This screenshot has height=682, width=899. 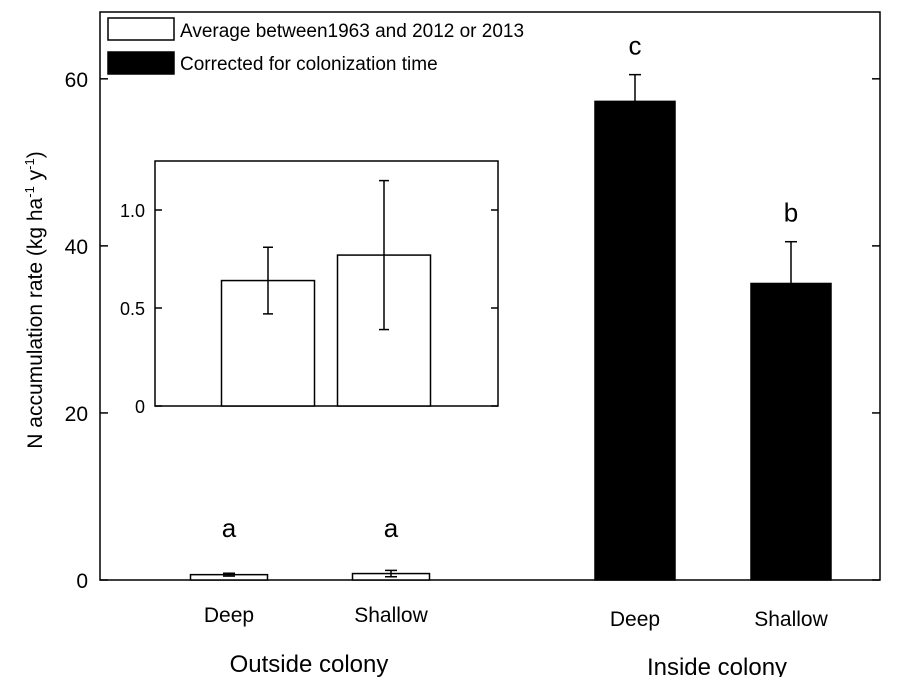 I want to click on y-tick-label: 40, so click(x=76, y=247).